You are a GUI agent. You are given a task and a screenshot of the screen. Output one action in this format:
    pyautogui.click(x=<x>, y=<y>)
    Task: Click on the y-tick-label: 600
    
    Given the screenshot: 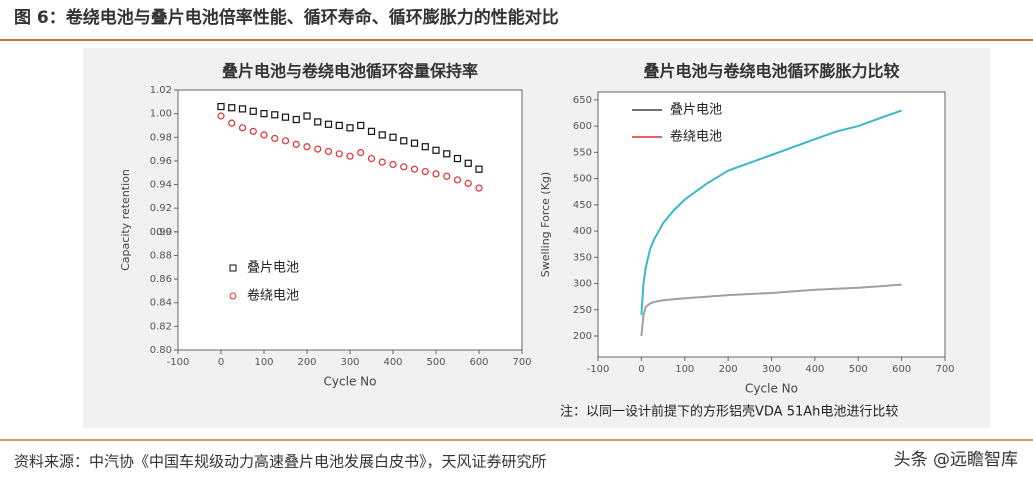 What is the action you would take?
    pyautogui.click(x=582, y=126)
    